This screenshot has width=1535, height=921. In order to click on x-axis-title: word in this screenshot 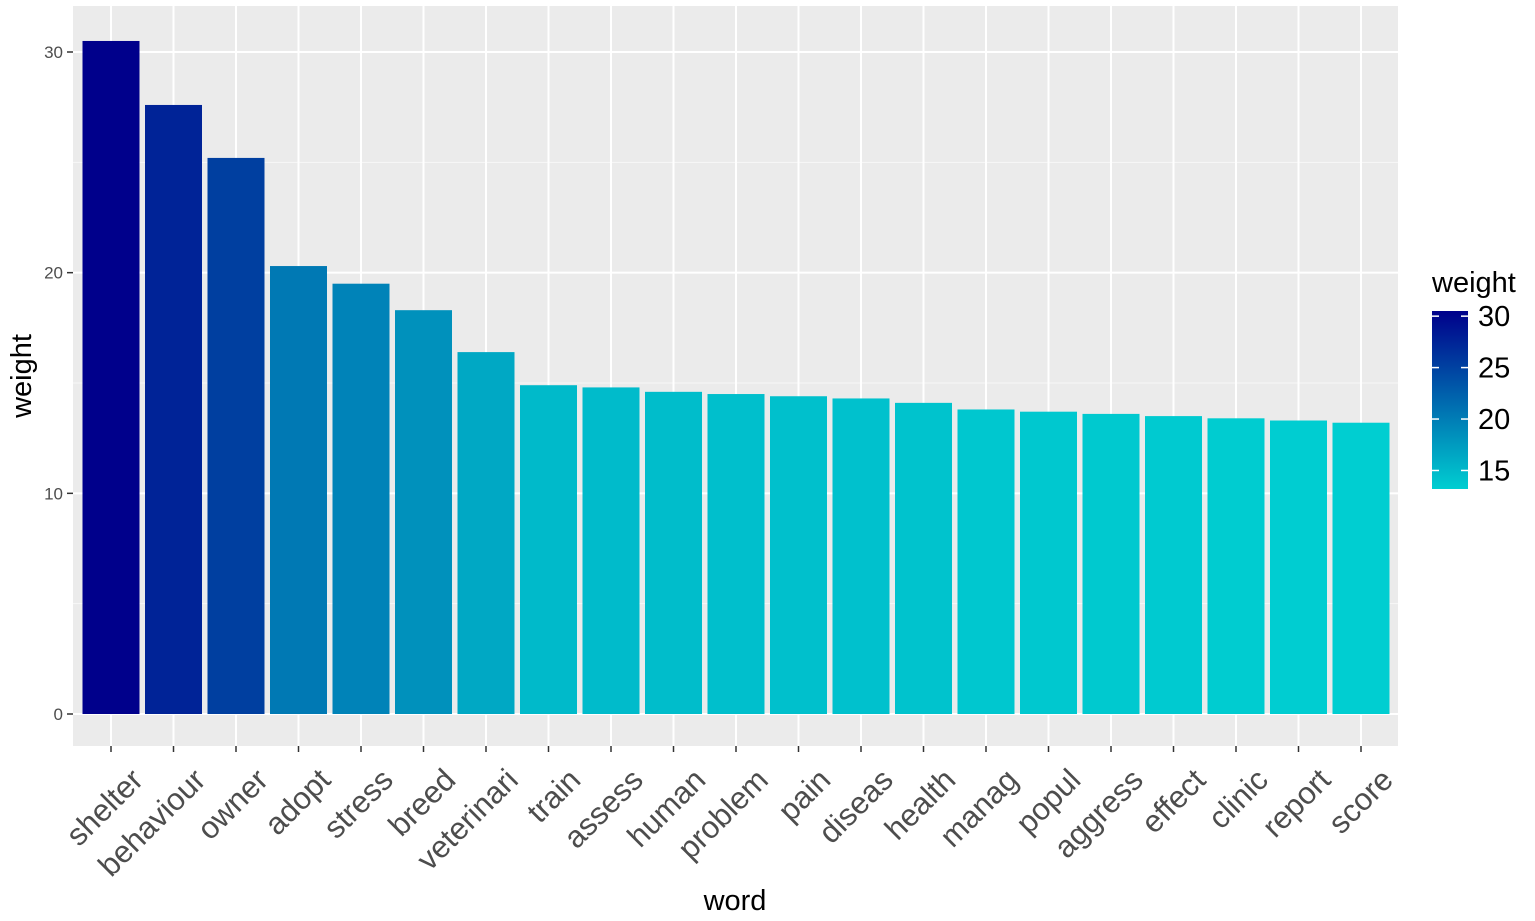, I will do `click(735, 901)`.